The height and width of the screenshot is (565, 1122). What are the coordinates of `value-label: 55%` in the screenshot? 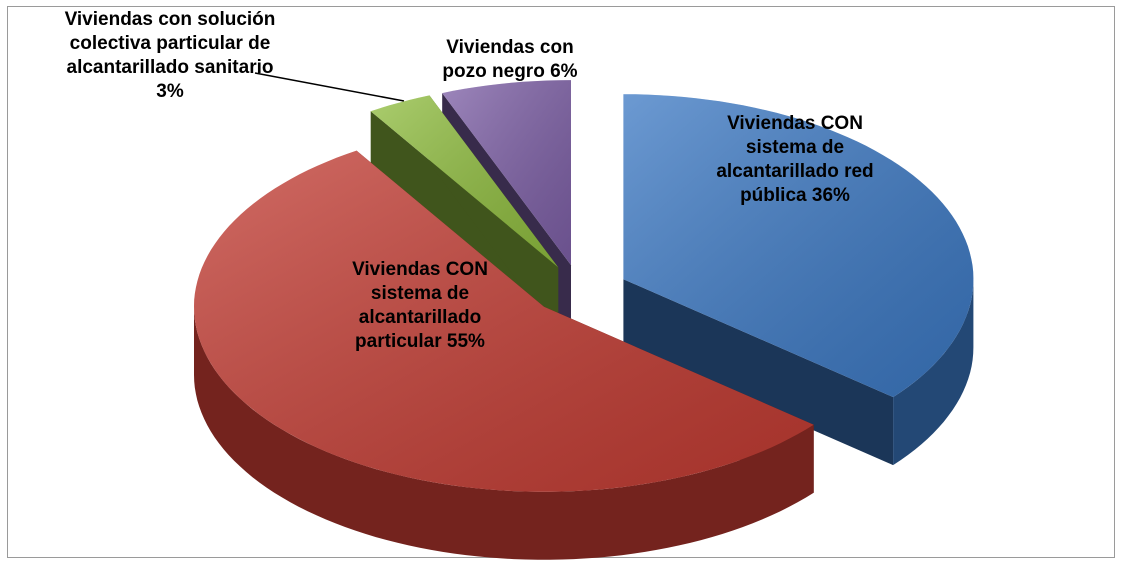 It's located at (465, 341).